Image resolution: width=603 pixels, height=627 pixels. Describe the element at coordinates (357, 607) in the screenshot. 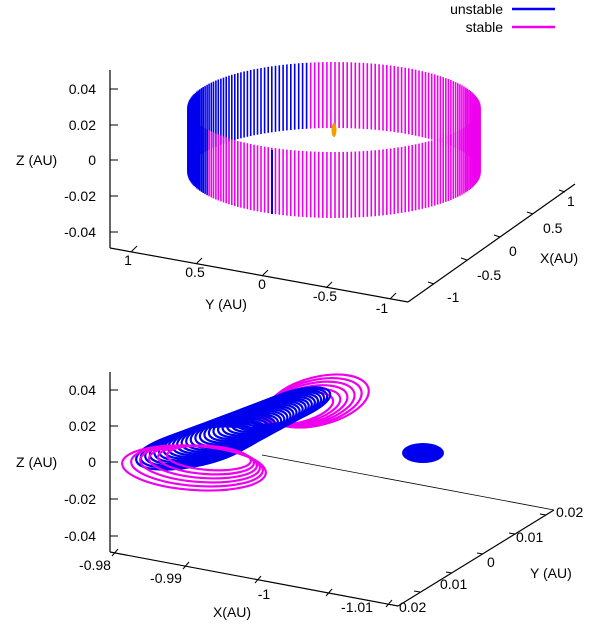

I see `bottom-x-tick-label: -1.01` at that location.